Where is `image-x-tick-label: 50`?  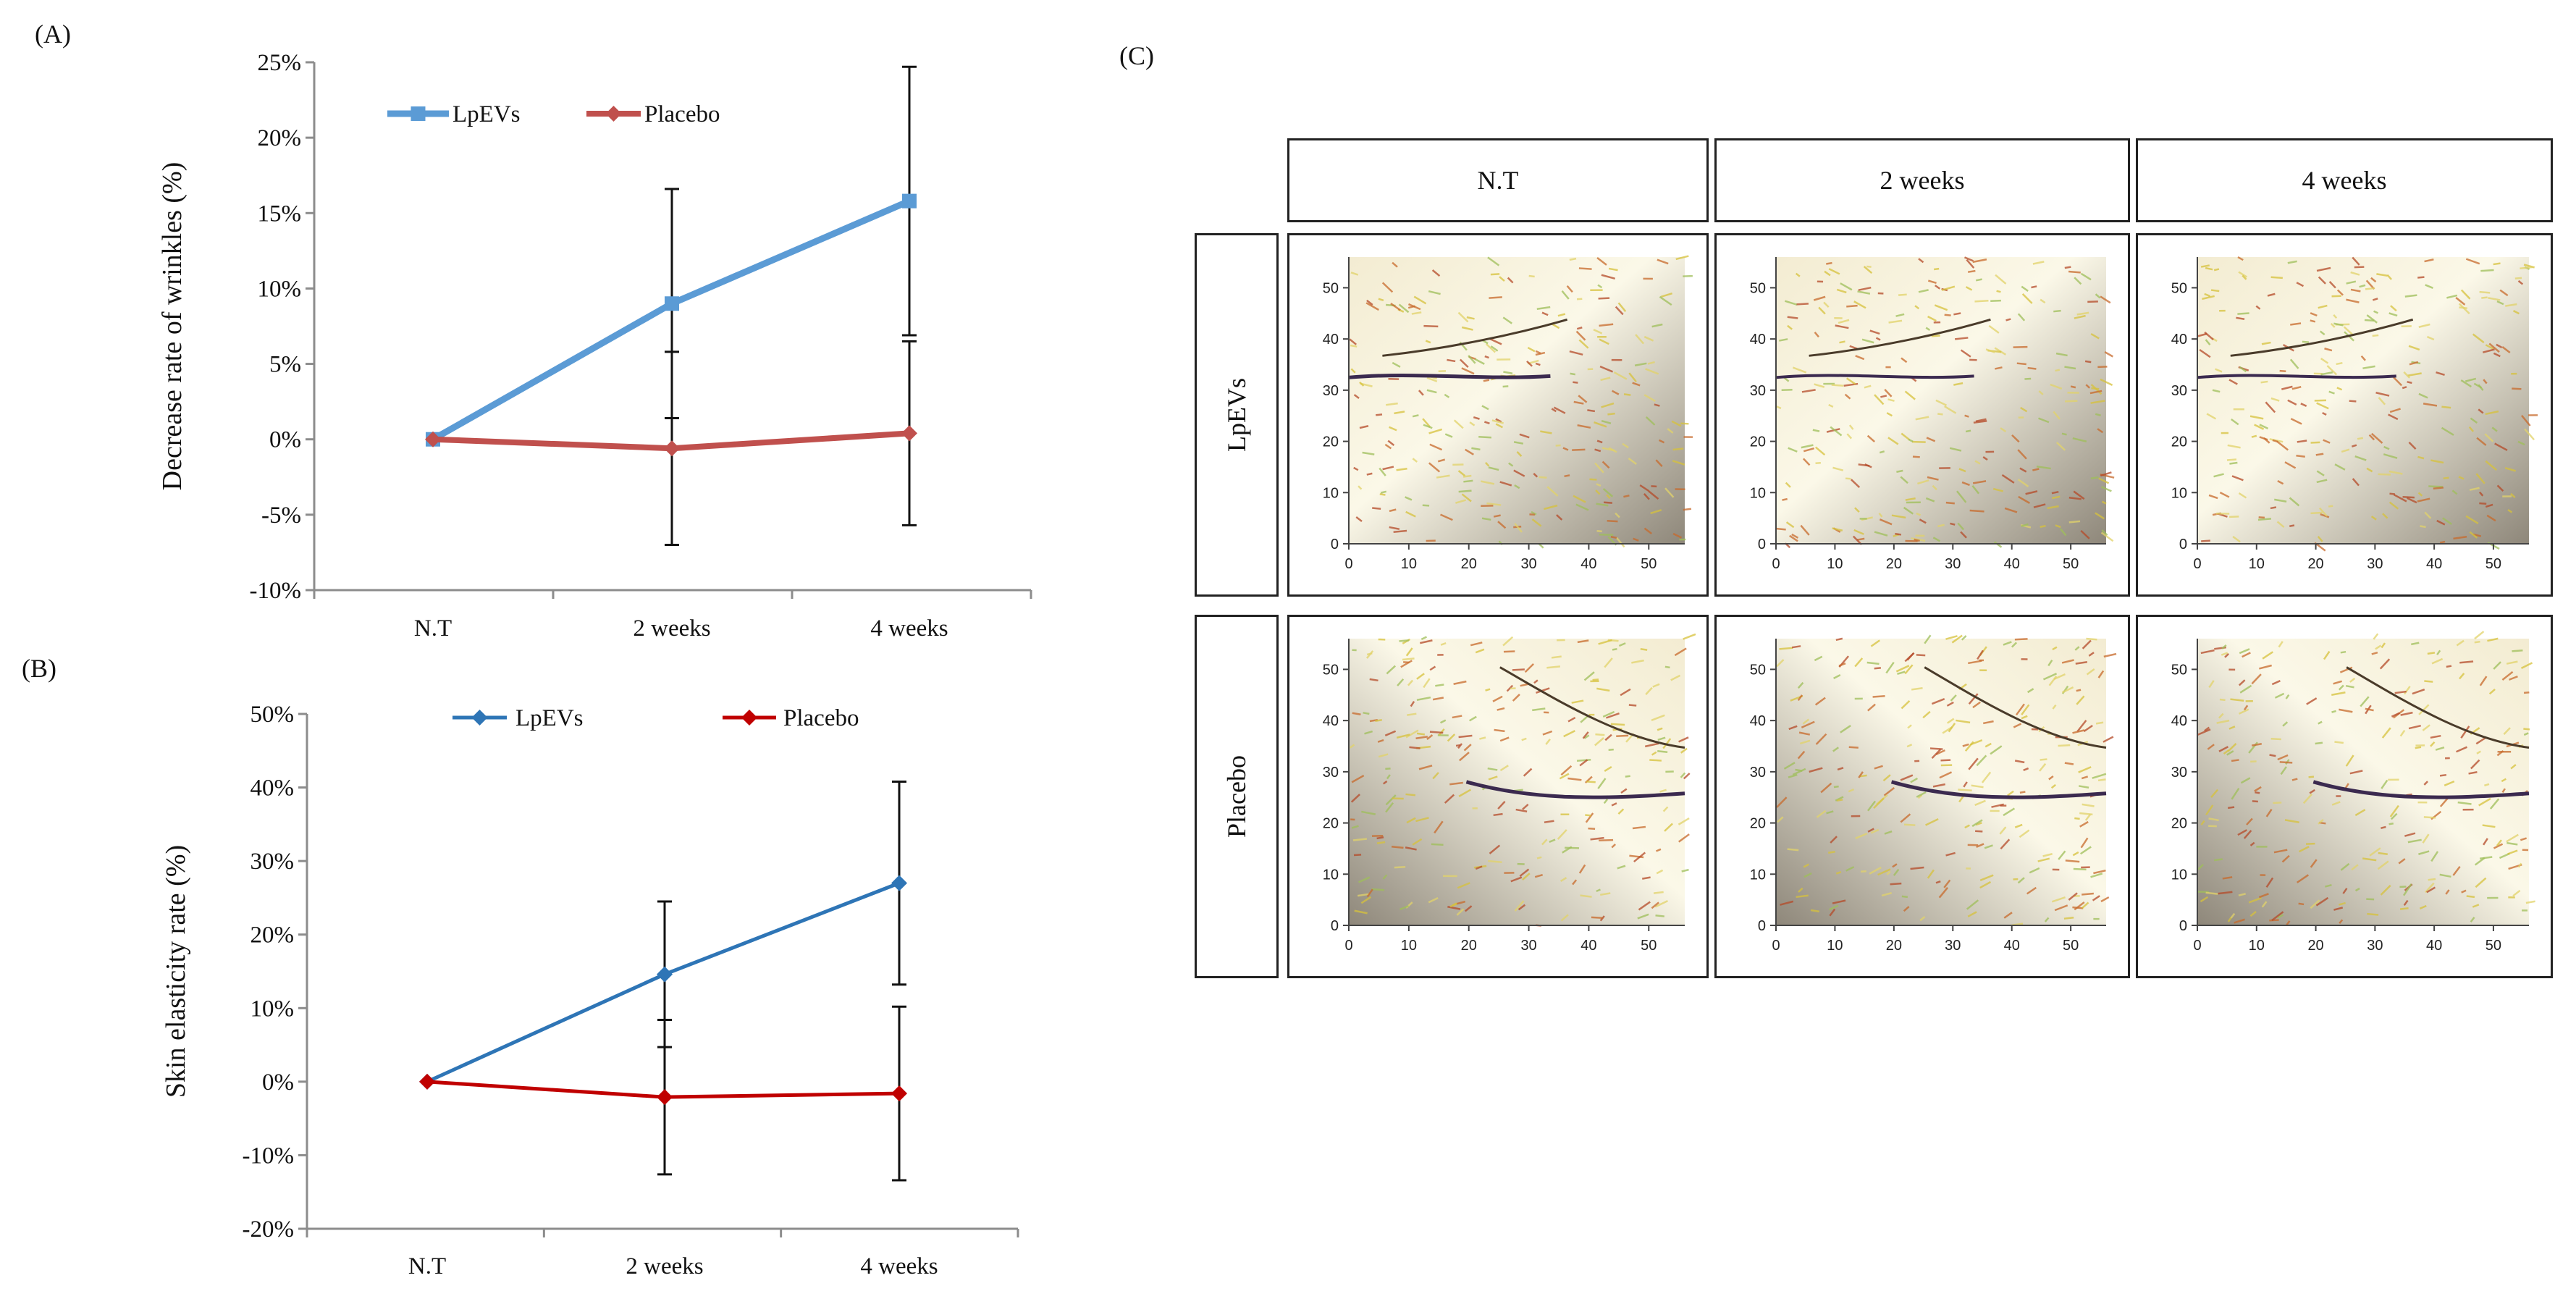
image-x-tick-label: 50 is located at coordinates (1649, 564).